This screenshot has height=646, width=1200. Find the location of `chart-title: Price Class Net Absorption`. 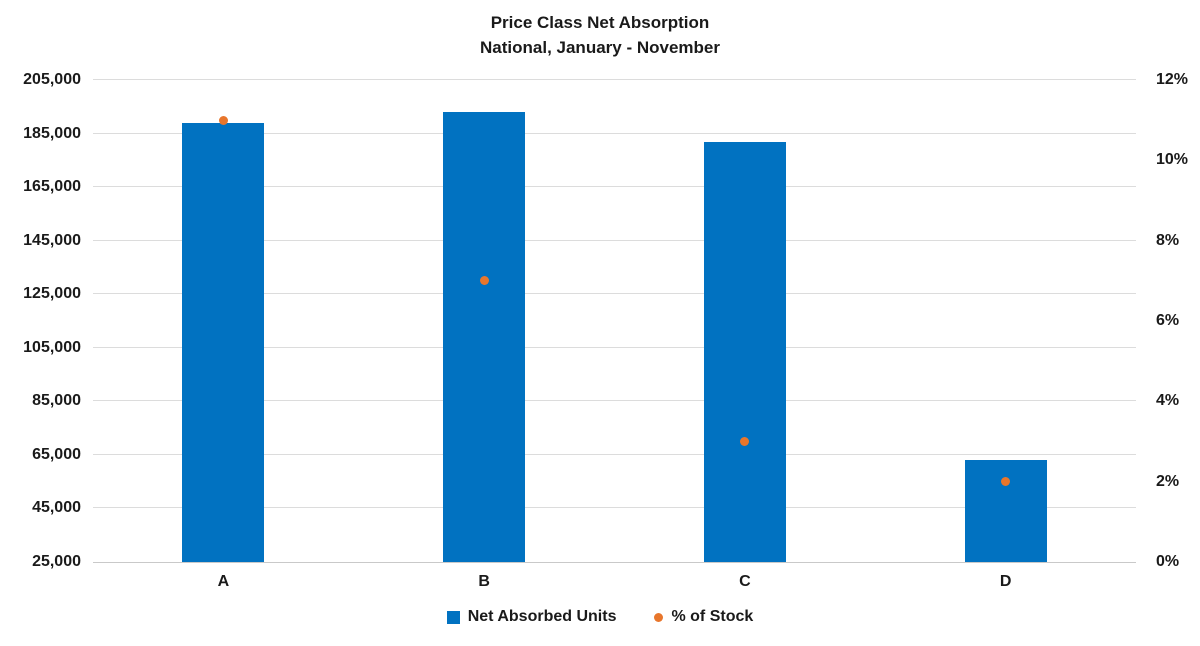

chart-title: Price Class Net Absorption is located at coordinates (600, 22).